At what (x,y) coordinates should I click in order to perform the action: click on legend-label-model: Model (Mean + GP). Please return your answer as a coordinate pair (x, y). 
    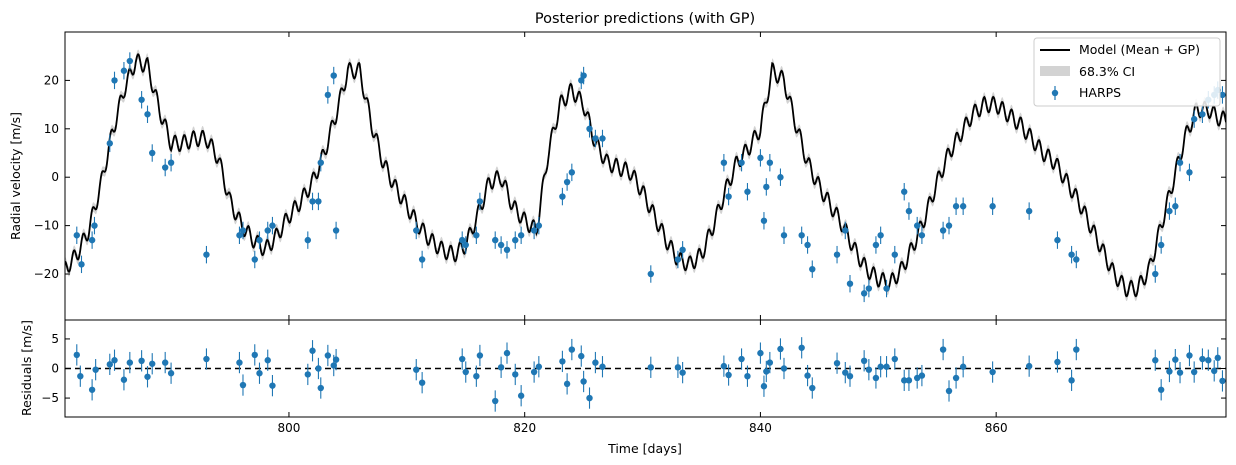
    Looking at the image, I should click on (1139, 49).